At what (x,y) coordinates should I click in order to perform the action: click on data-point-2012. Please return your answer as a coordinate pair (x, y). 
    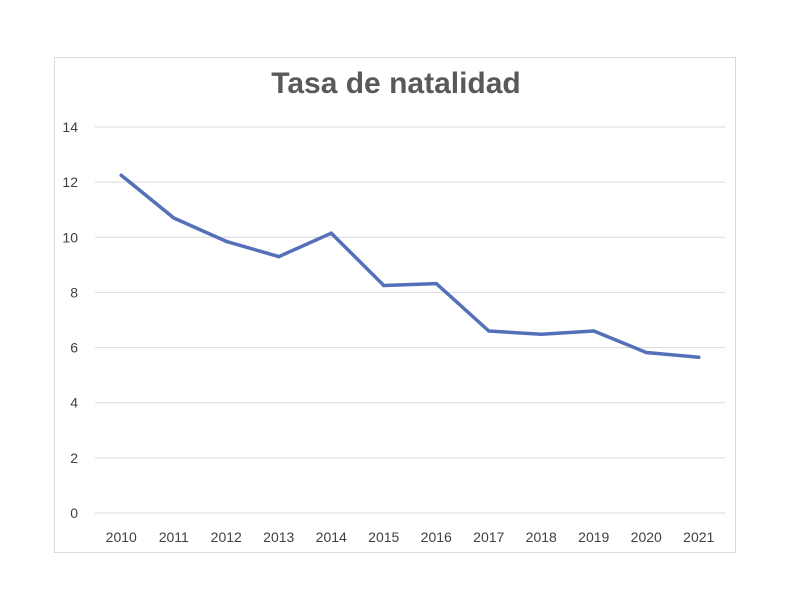
    Looking at the image, I should click on (226, 241).